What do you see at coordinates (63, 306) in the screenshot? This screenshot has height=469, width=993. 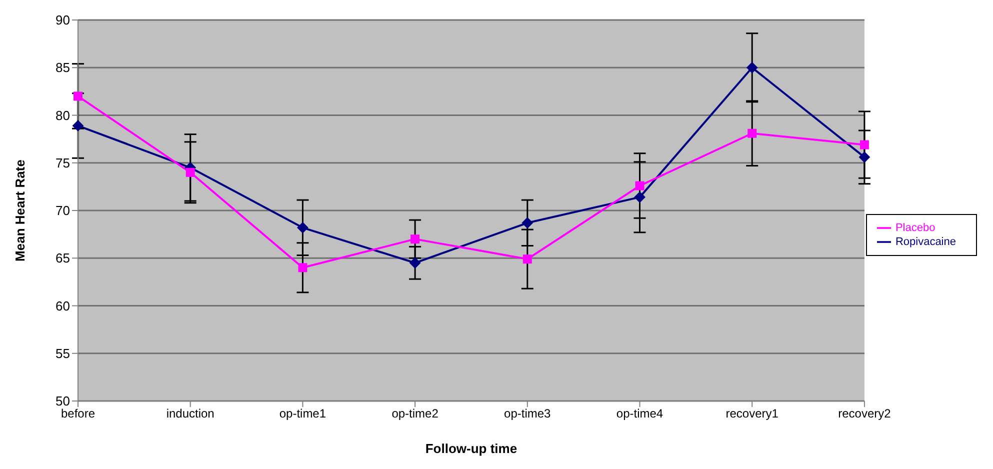 I see `y-tick-label: 60` at bounding box center [63, 306].